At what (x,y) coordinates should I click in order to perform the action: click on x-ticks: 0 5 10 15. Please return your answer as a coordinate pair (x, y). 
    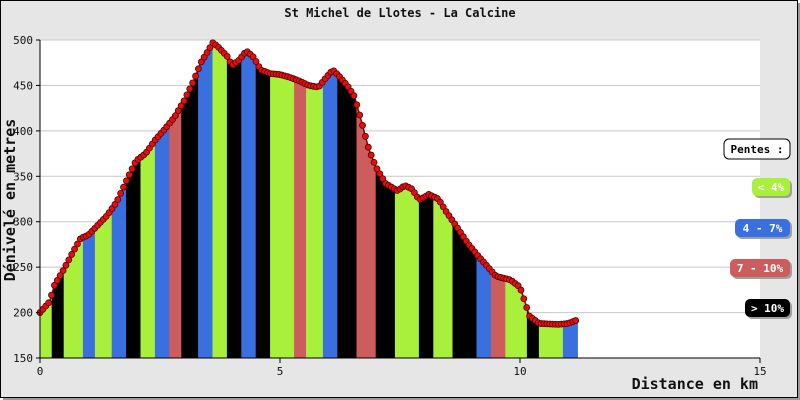
    Looking at the image, I should click on (402, 368).